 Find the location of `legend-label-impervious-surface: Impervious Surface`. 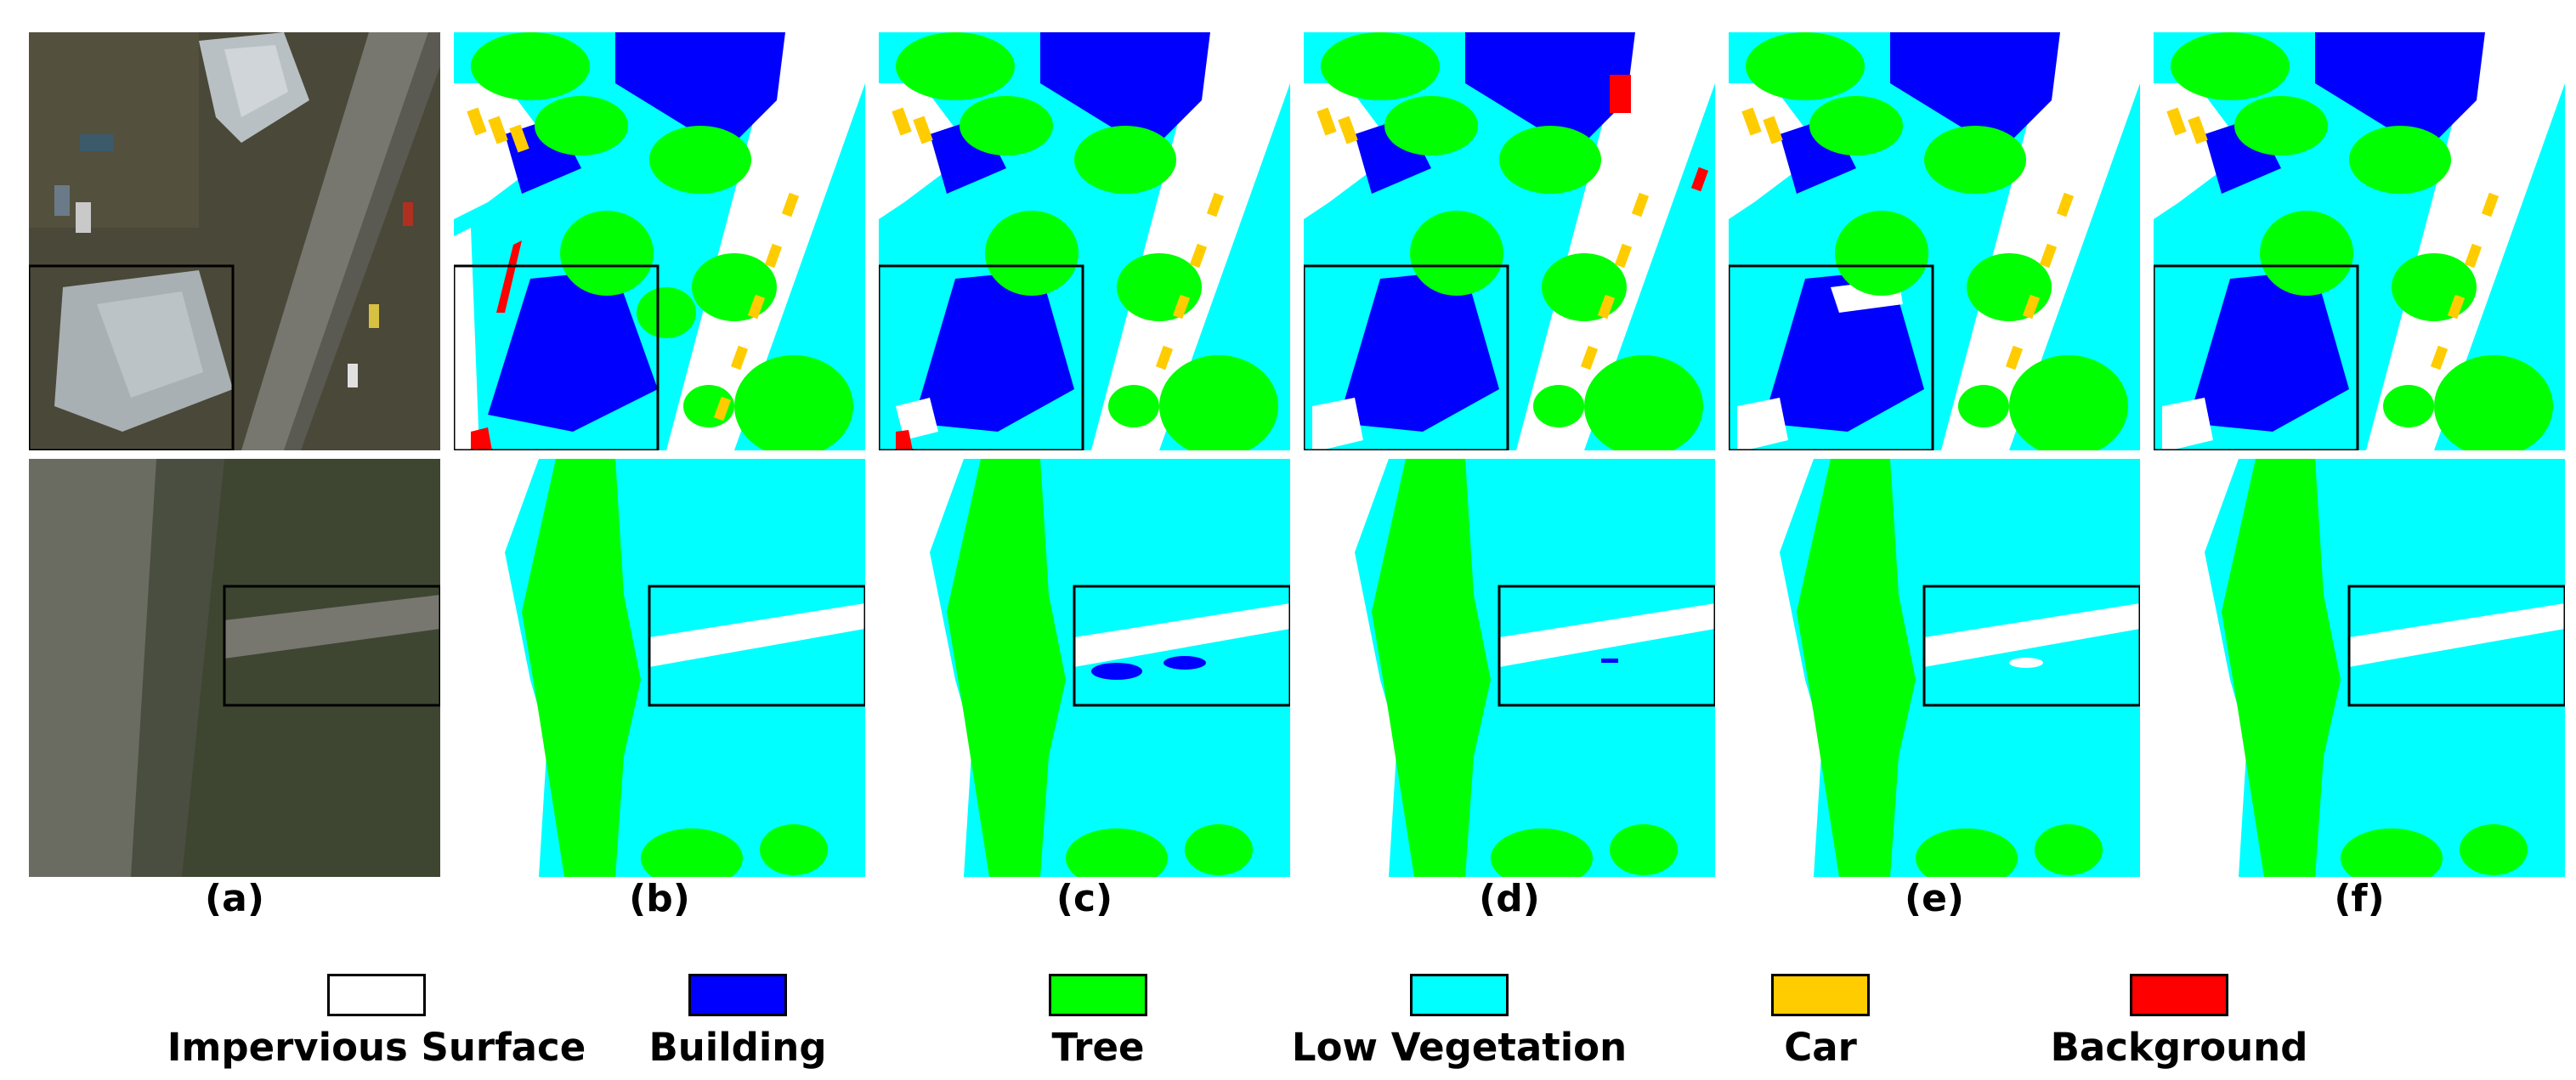

legend-label-impervious-surface: Impervious Surface is located at coordinates (376, 1047).